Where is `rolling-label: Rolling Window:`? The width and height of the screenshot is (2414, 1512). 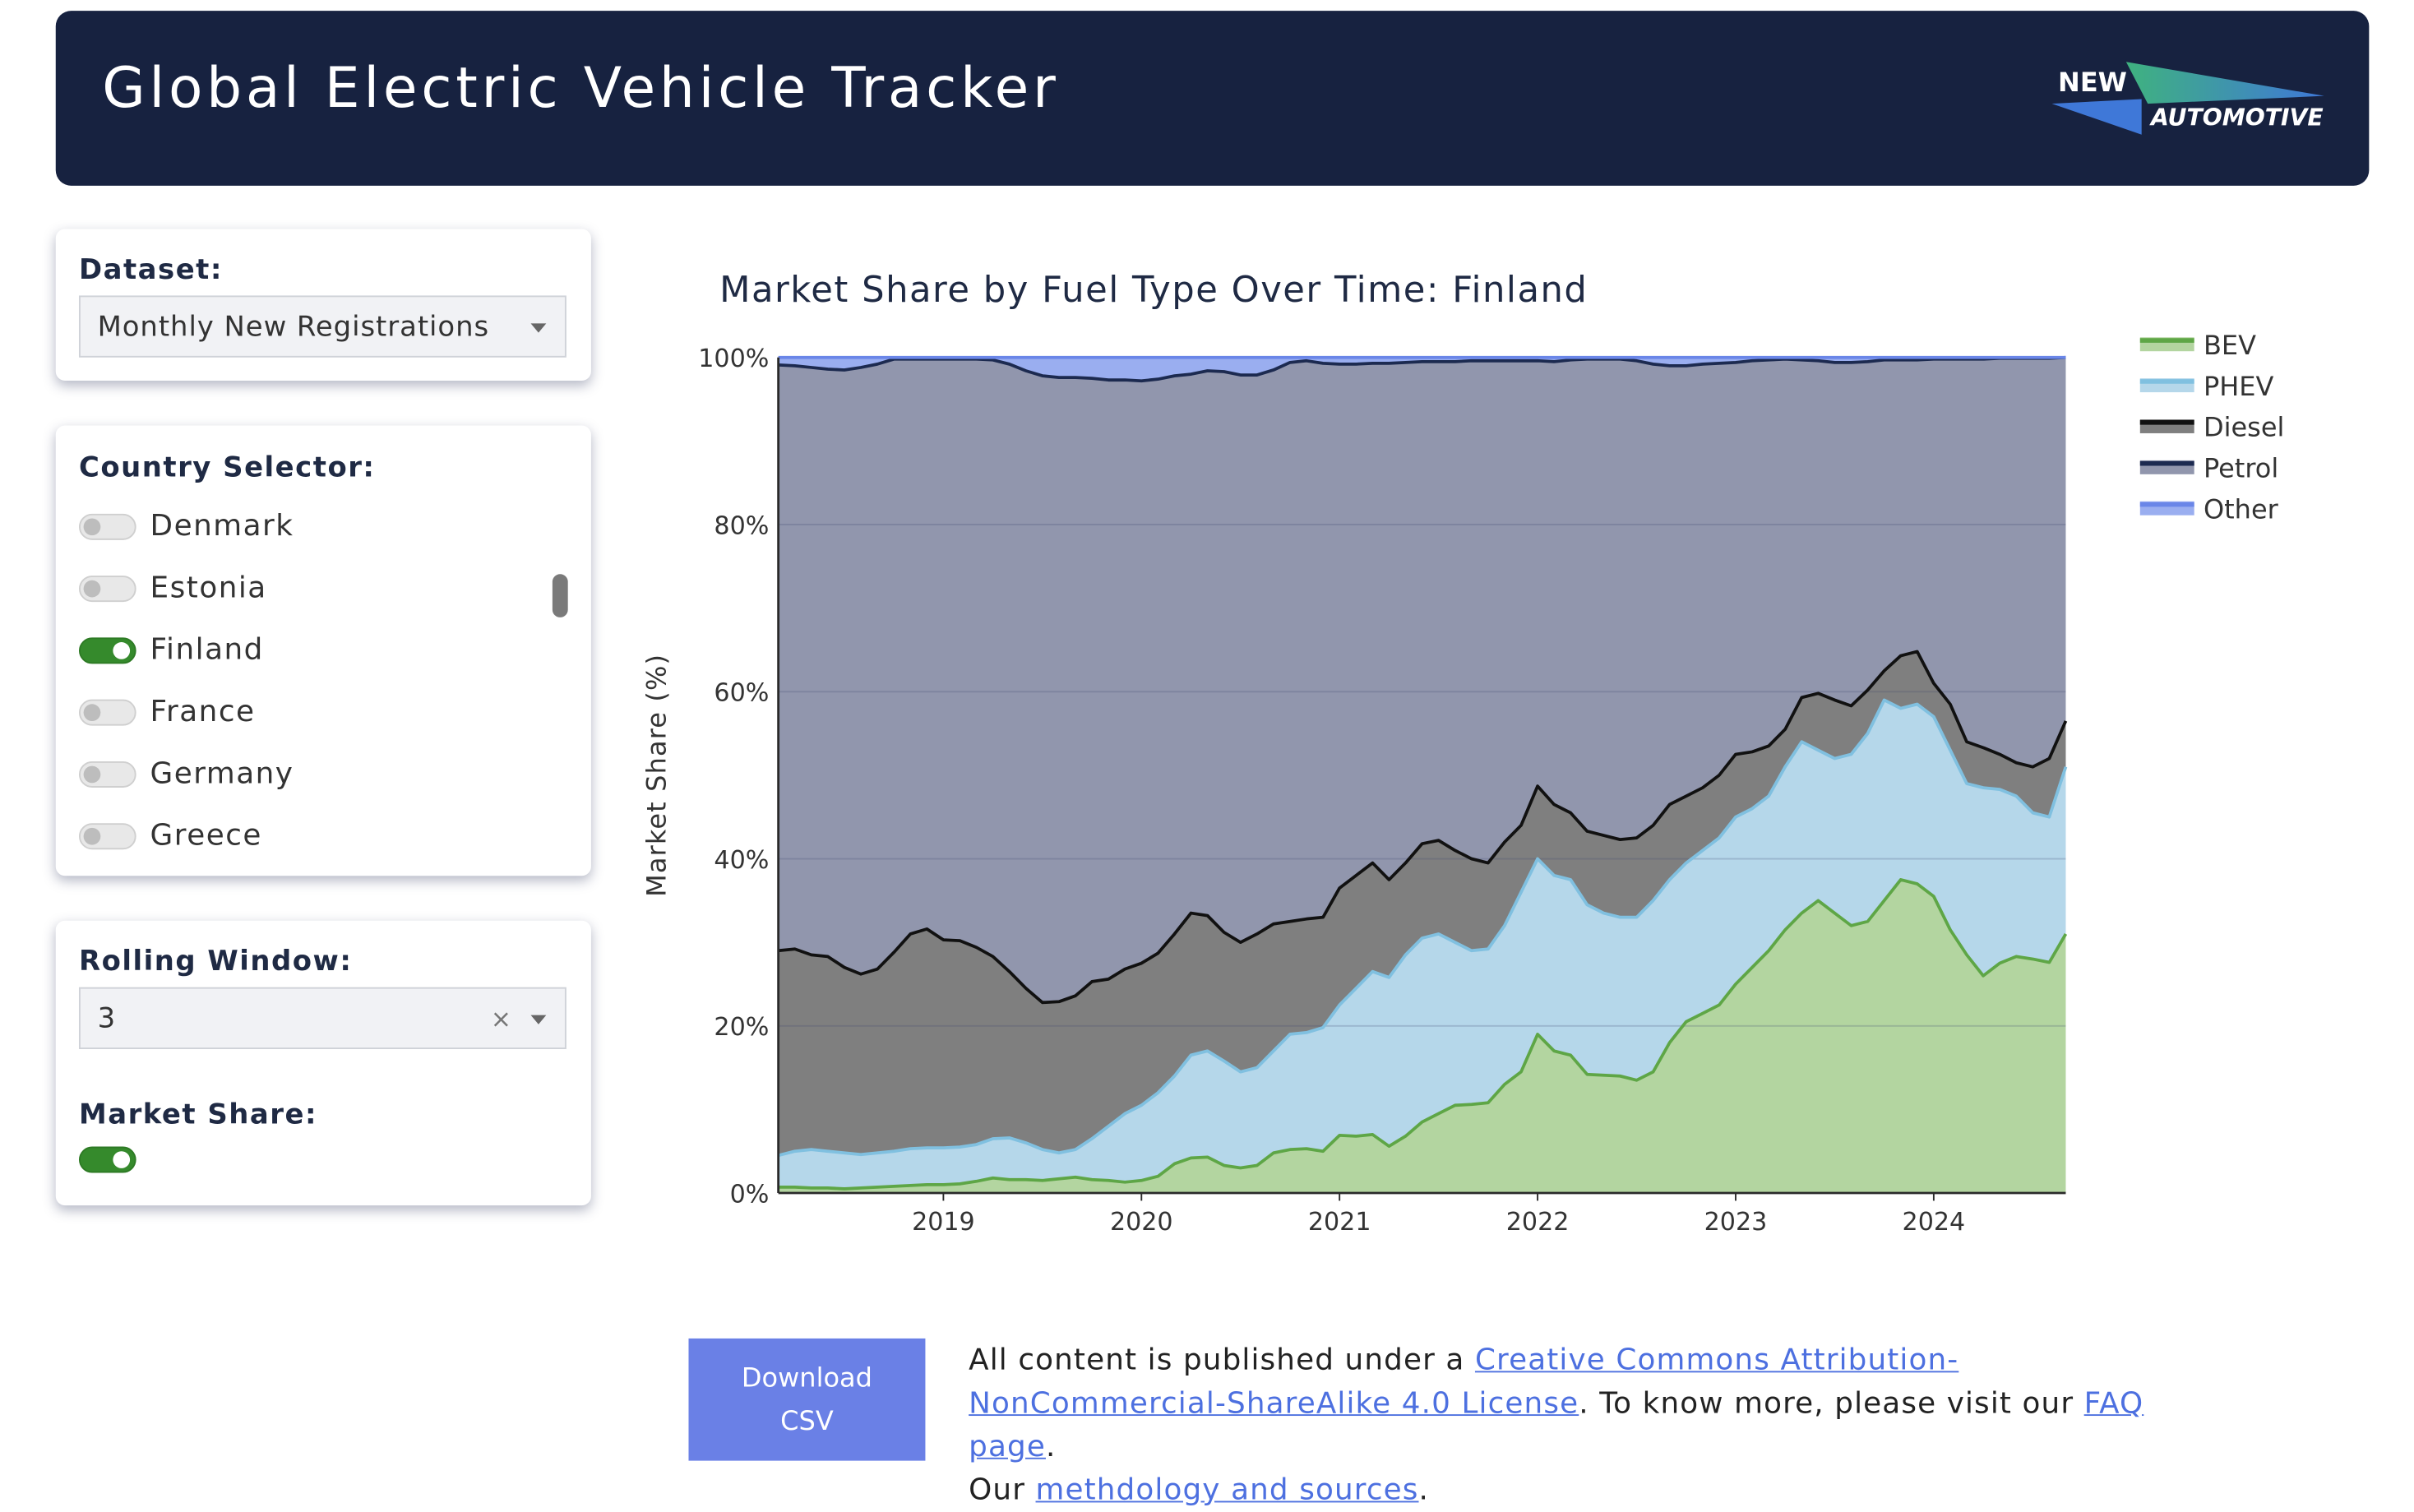 rolling-label: Rolling Window: is located at coordinates (215, 961).